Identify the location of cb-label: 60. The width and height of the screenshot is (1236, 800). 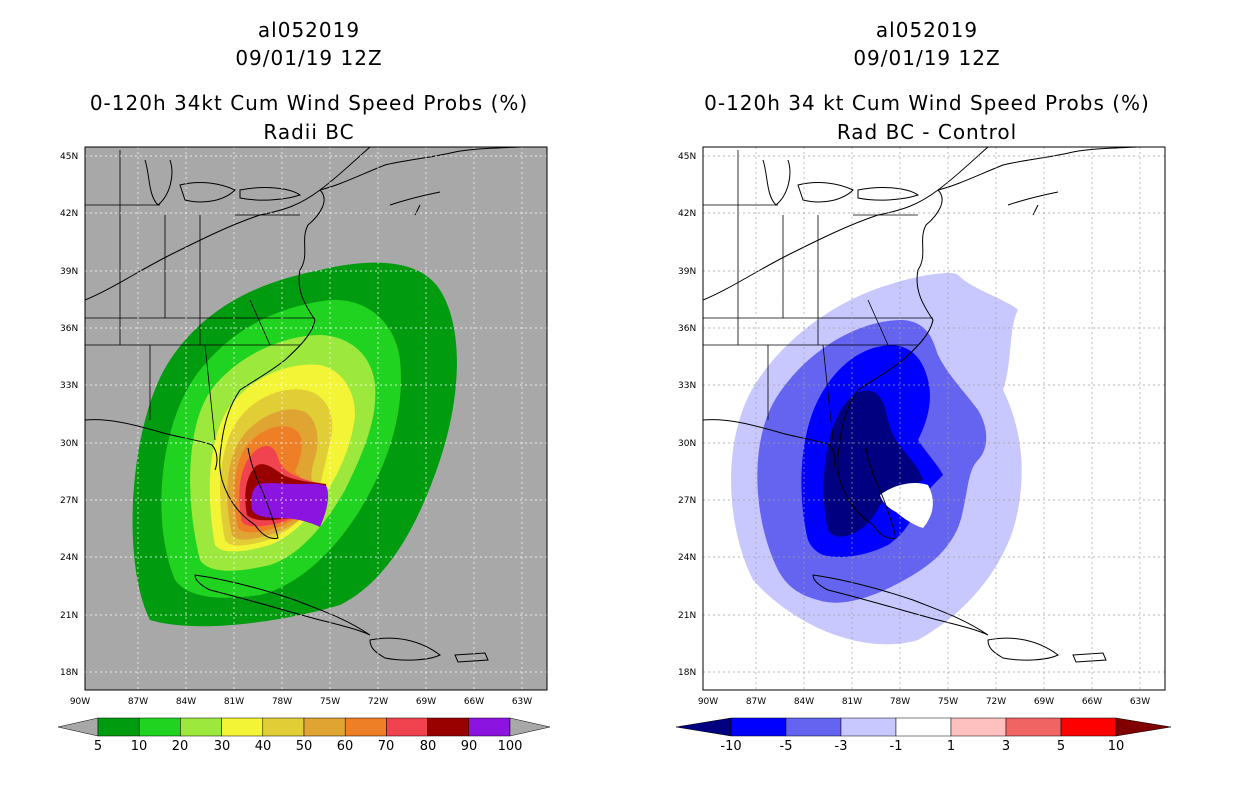
(345, 746).